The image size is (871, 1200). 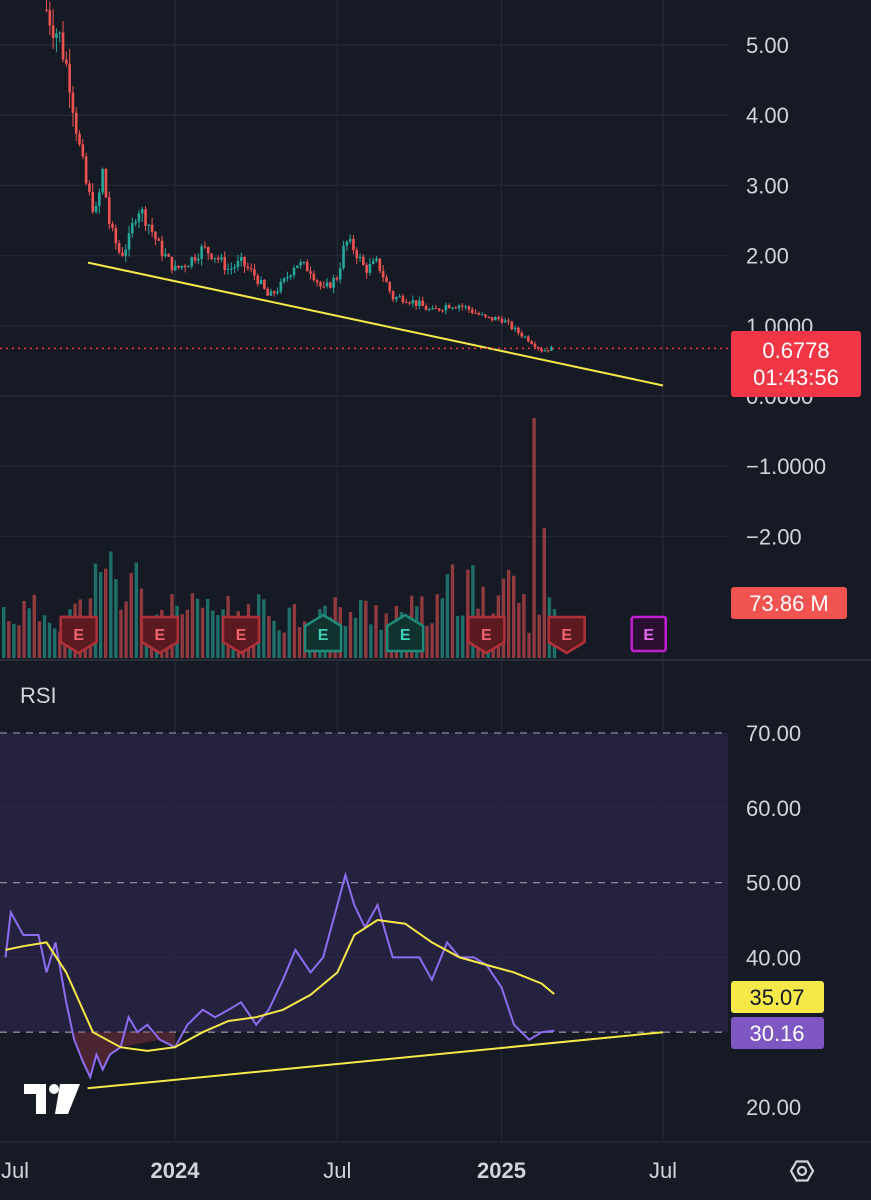 I want to click on volume-badge: 73.86 M, so click(x=789, y=603).